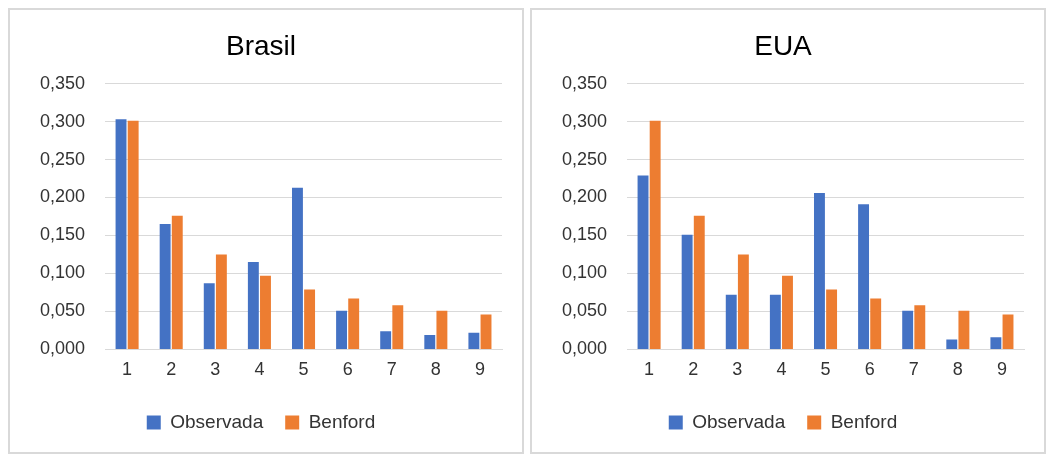 The height and width of the screenshot is (462, 1057). Describe the element at coordinates (783, 45) in the screenshot. I see `chart-title: EUA` at that location.